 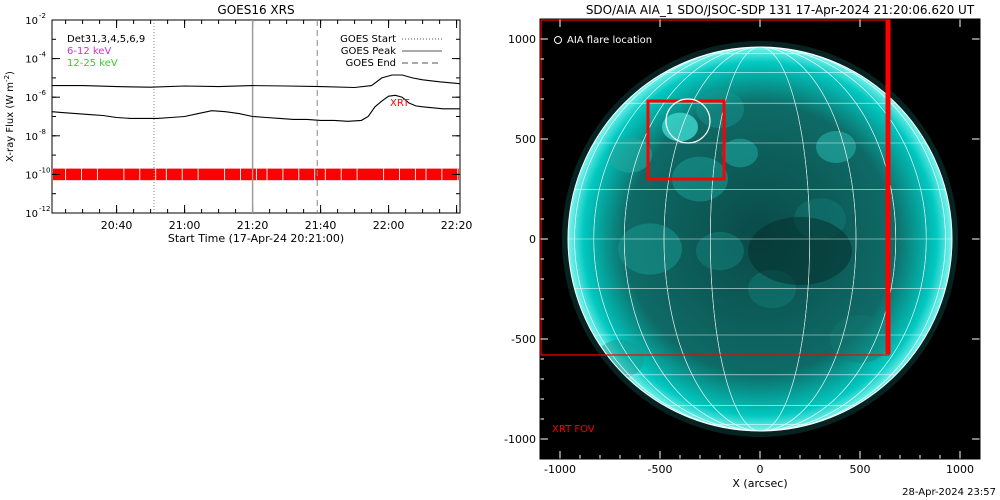 I want to click on y-tick-sup: -2, so click(x=42, y=16).